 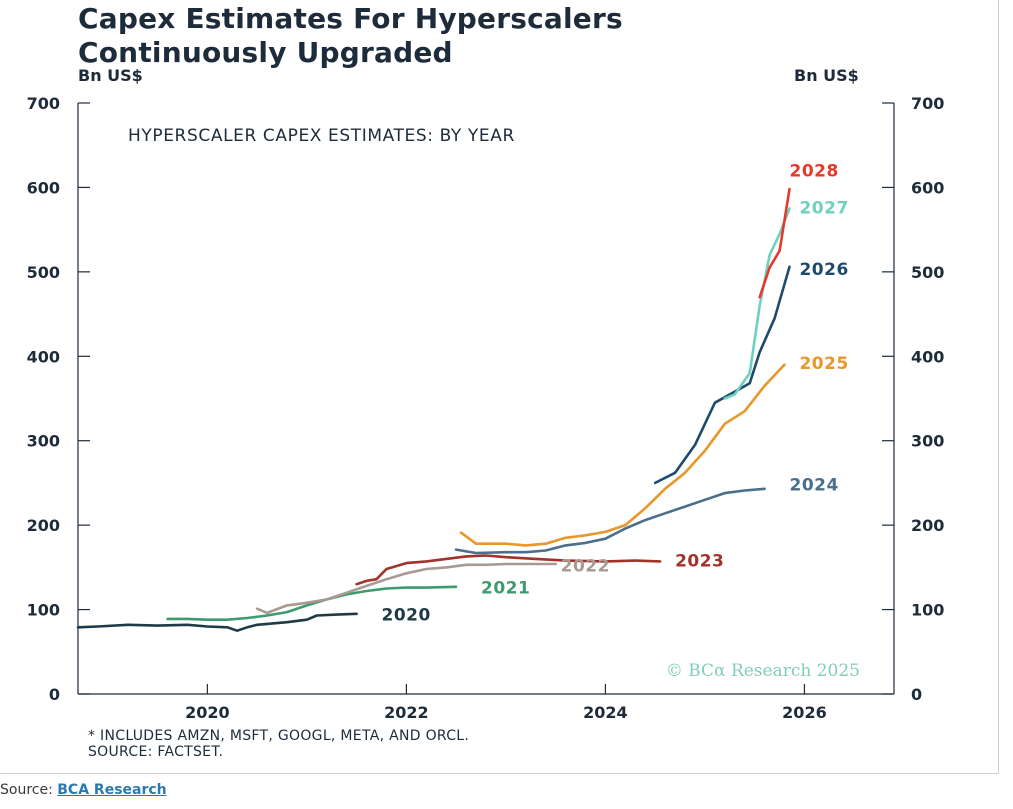 What do you see at coordinates (774, 243) in the screenshot?
I see `series-line-2028` at bounding box center [774, 243].